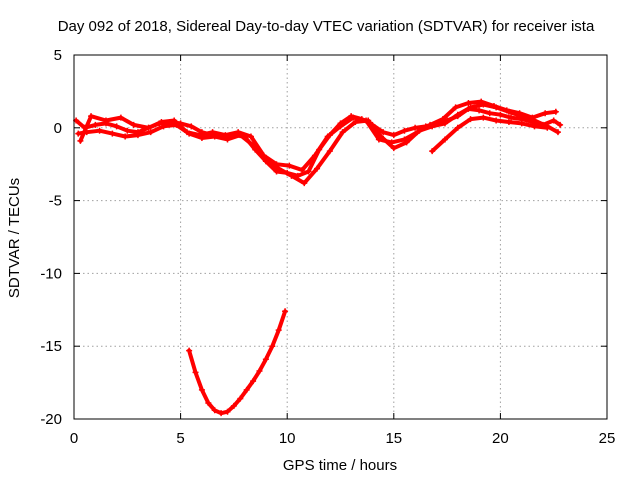 The image size is (640, 480). Describe the element at coordinates (393, 438) in the screenshot. I see `x-tick-label: 15` at that location.